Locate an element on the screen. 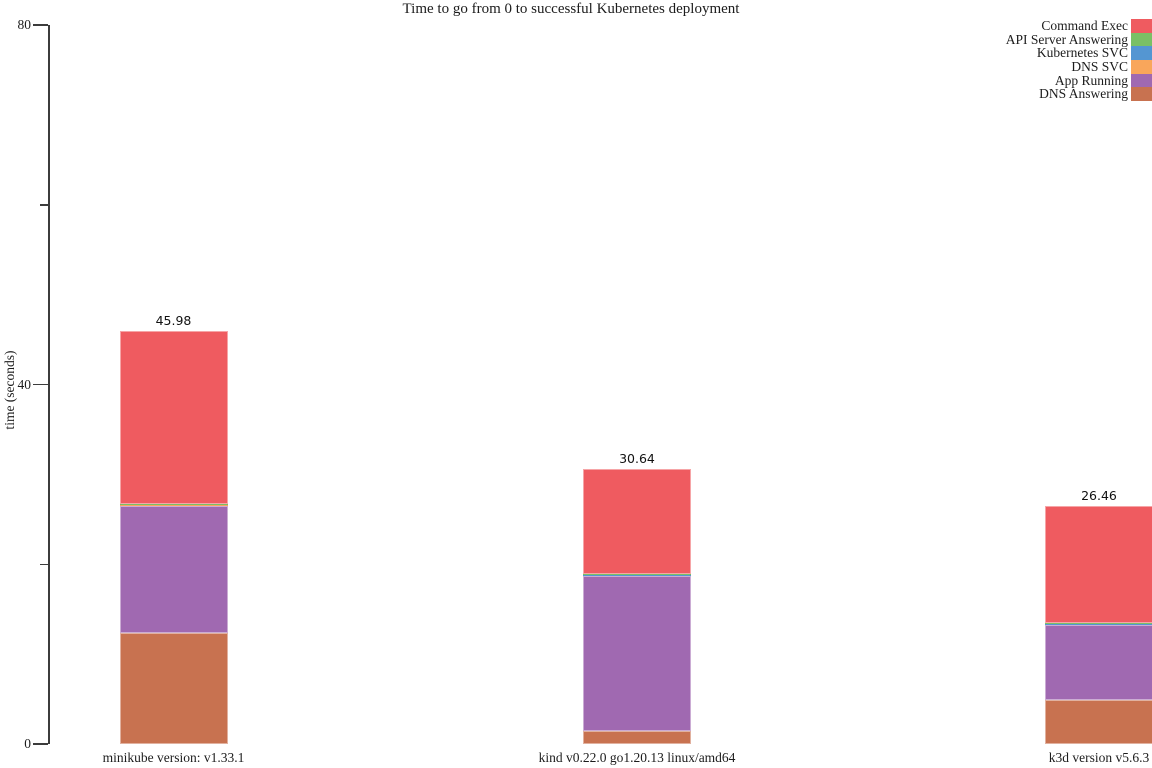 This screenshot has height=768, width=1152. bar2-total-label: 30.64 is located at coordinates (637, 458).